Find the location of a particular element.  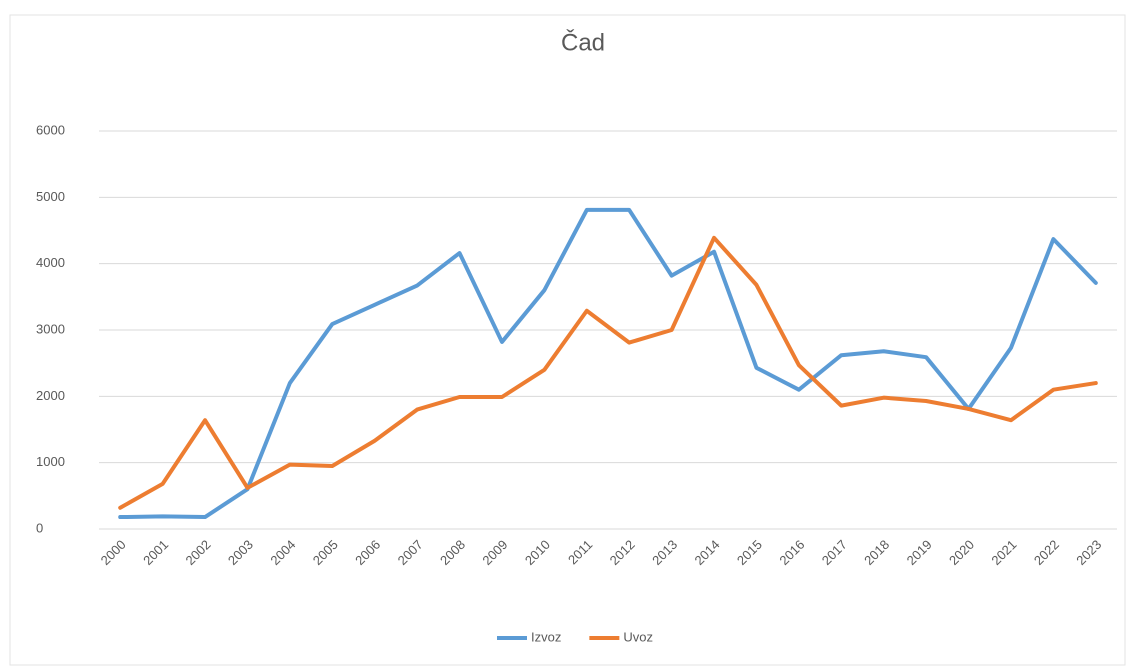

legend-label: Uvoz is located at coordinates (638, 636).